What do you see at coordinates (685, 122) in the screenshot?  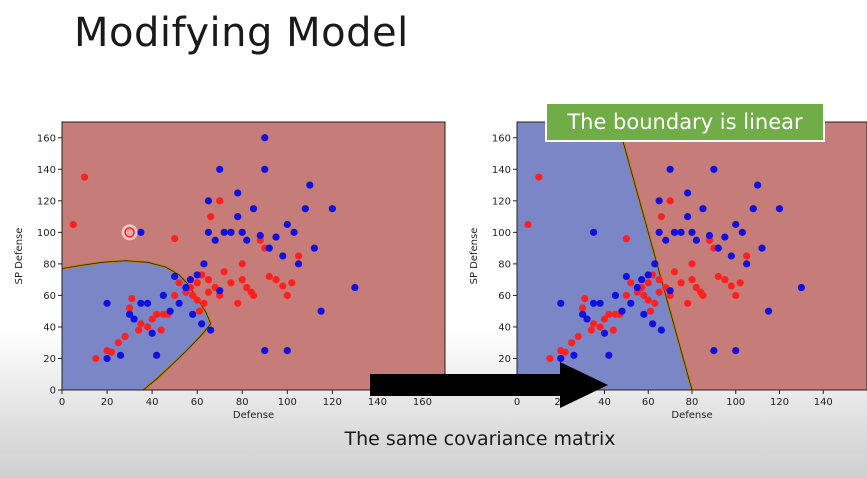 I see `linear-boundary-callout: The boundary is linear` at bounding box center [685, 122].